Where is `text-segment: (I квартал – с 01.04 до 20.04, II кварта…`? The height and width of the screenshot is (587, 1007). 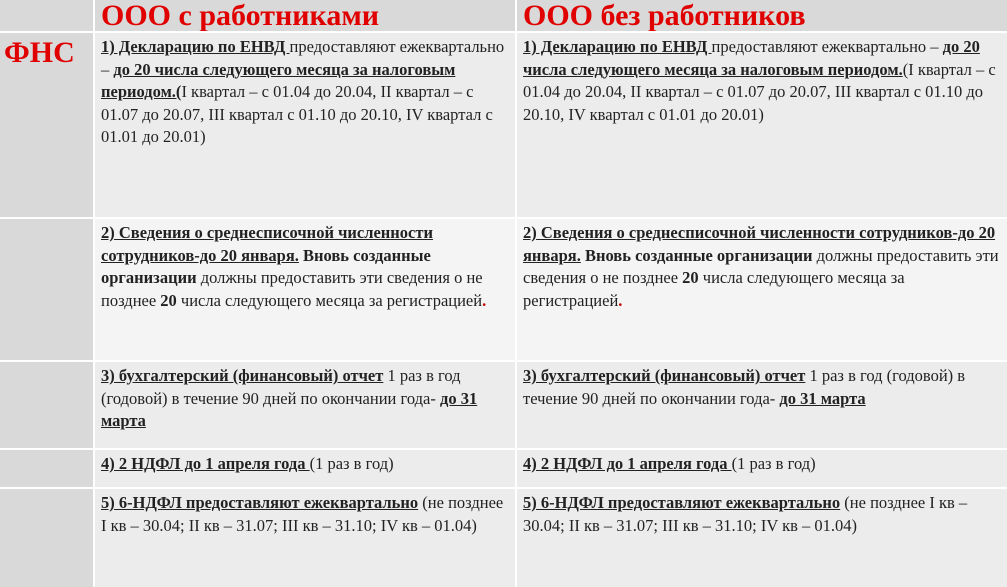
text-segment: (I квартал – с 01.04 до 20.04, II кварта… is located at coordinates (759, 91).